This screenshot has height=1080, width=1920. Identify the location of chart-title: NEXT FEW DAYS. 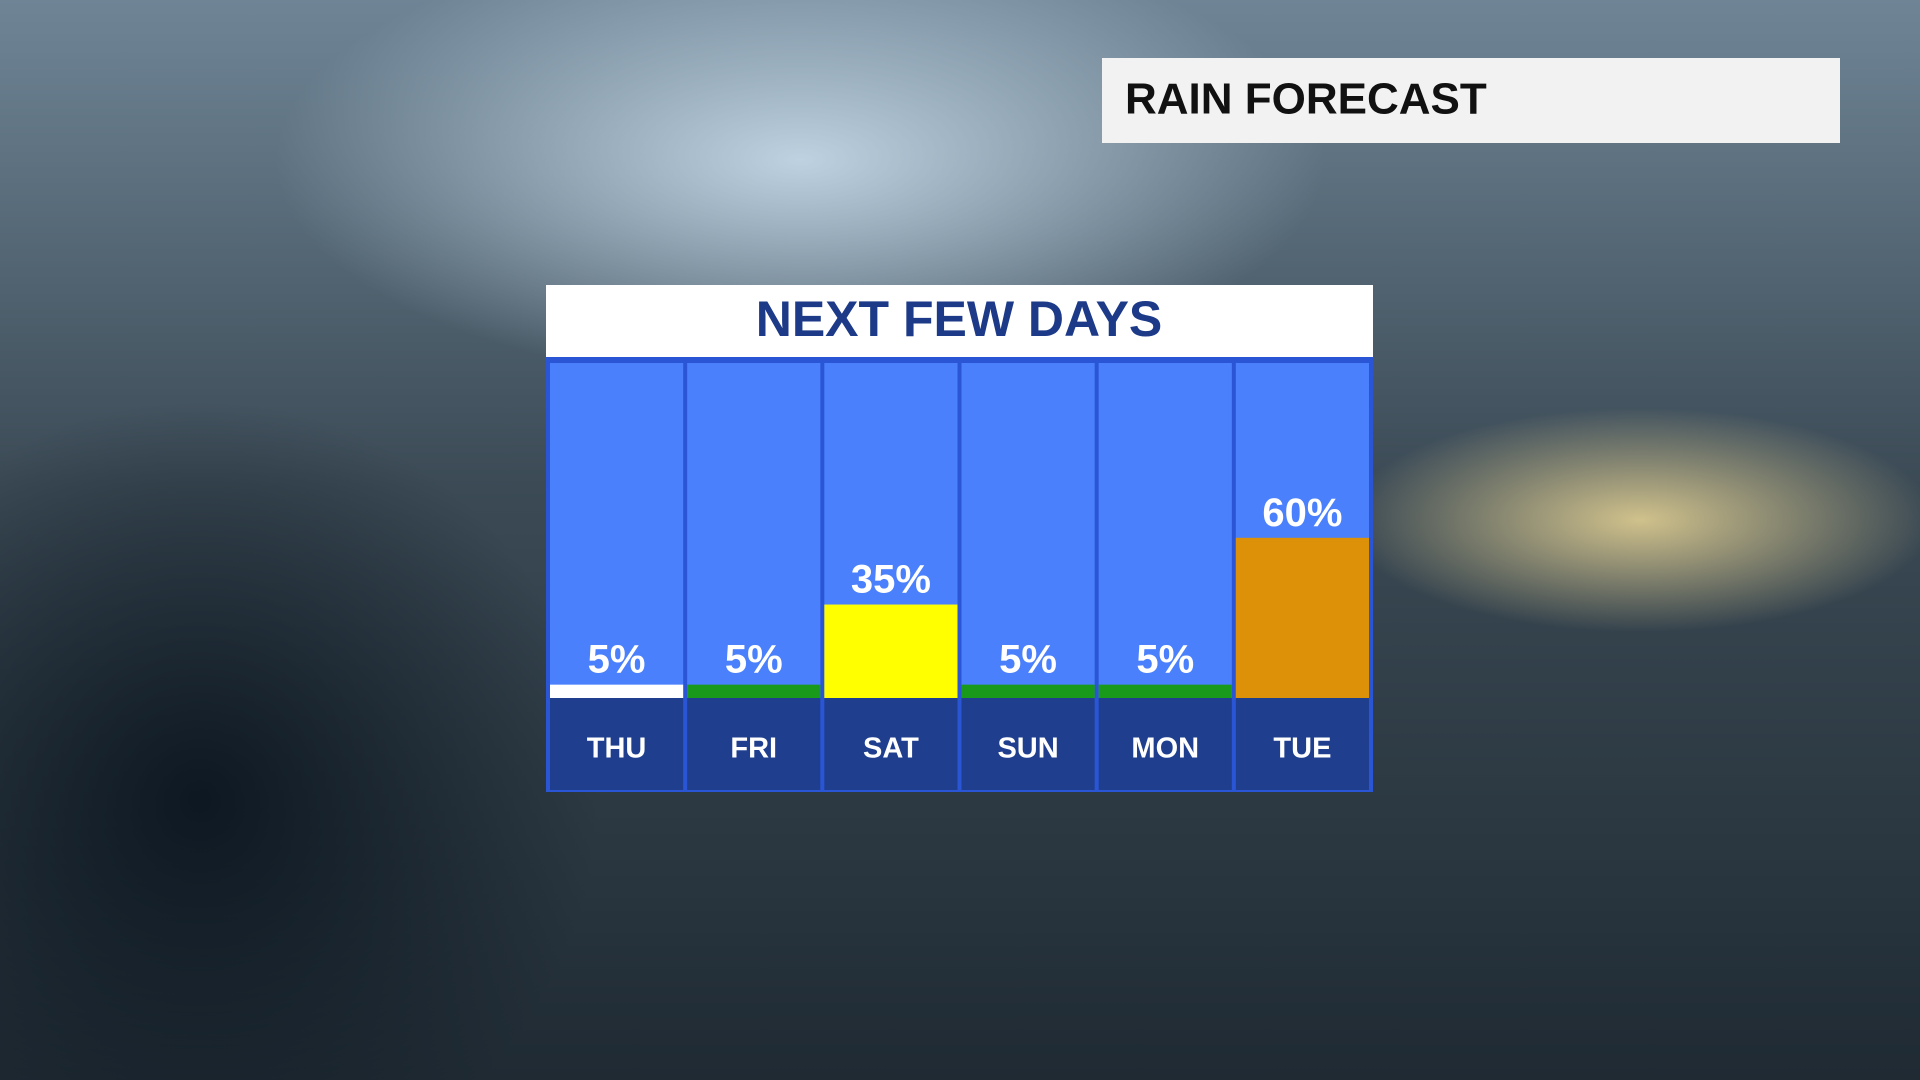
(959, 319).